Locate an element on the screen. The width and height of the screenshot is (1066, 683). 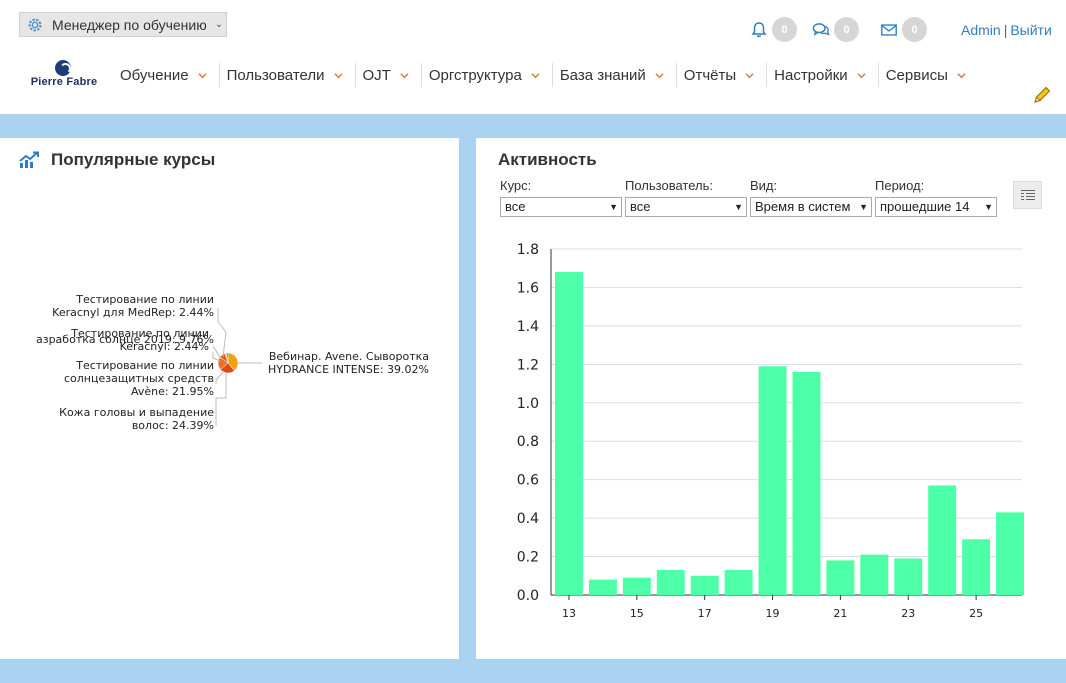
popular-courses-header: Популярные курсы is located at coordinates (117, 160).